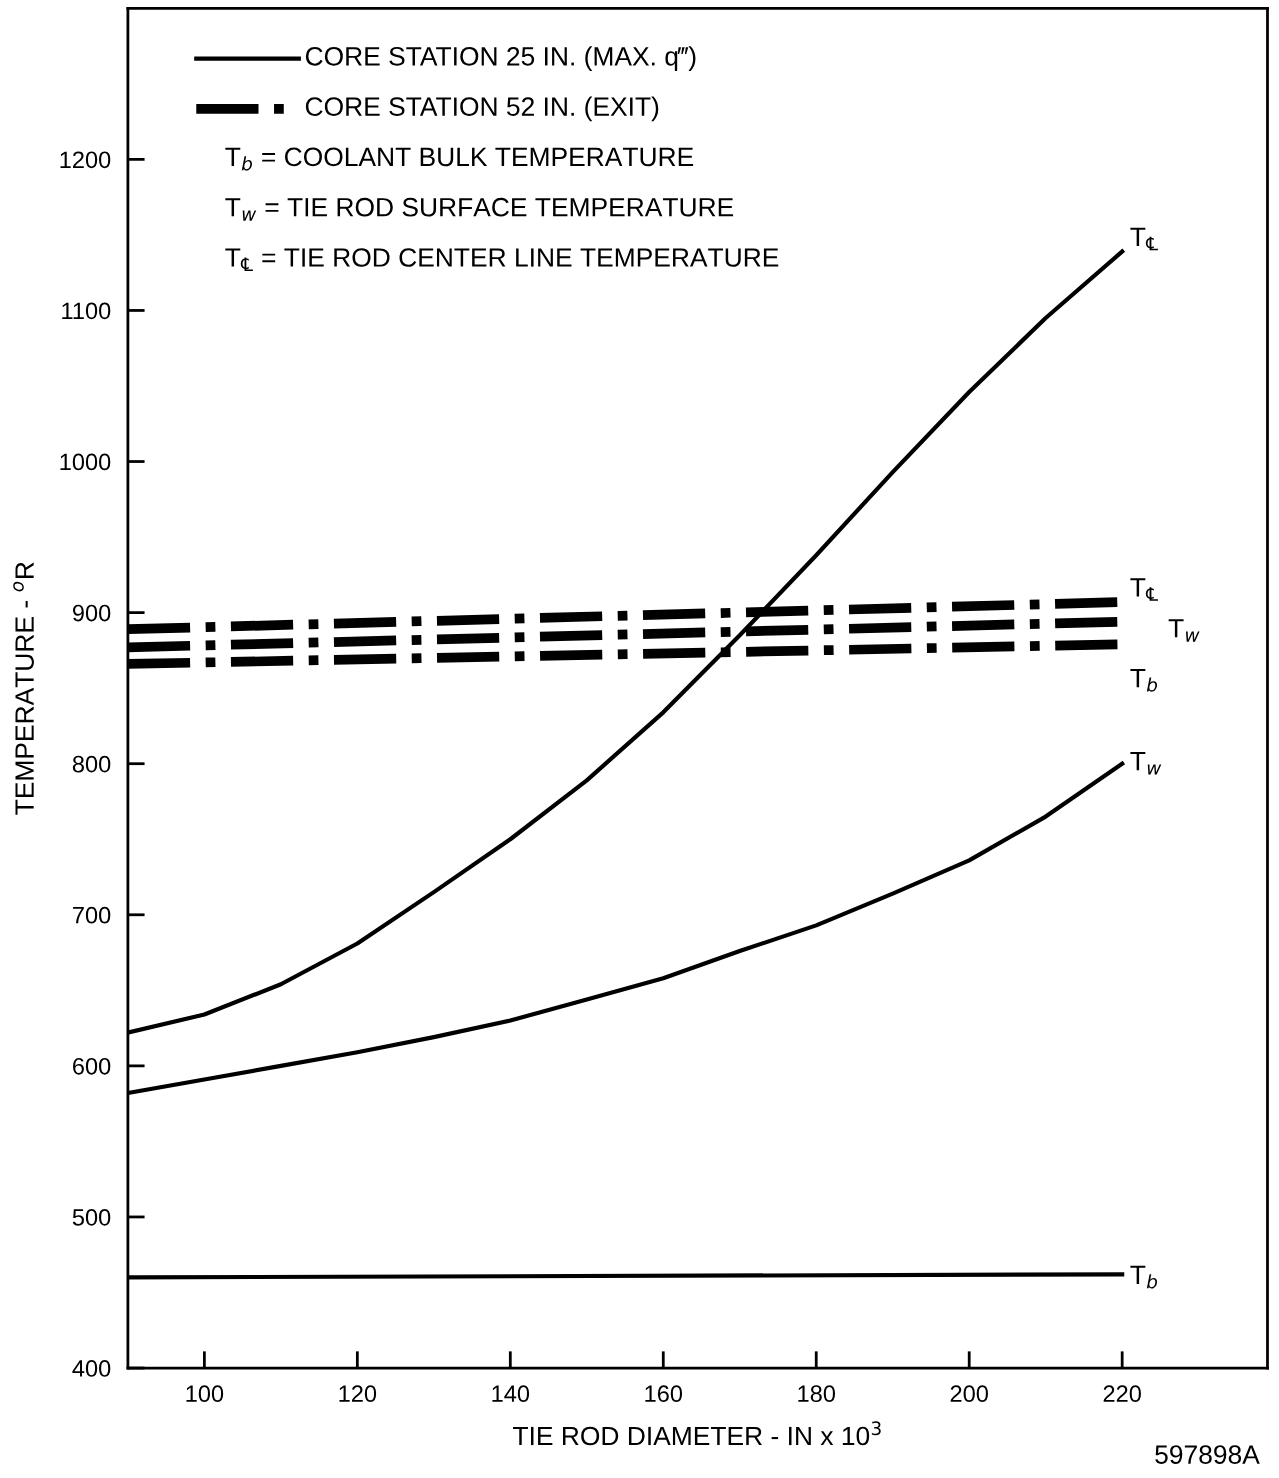 The image size is (1279, 1478). What do you see at coordinates (482, 109) in the screenshot?
I see `annotation: CORE STATION 52 IN. (EXIT)` at bounding box center [482, 109].